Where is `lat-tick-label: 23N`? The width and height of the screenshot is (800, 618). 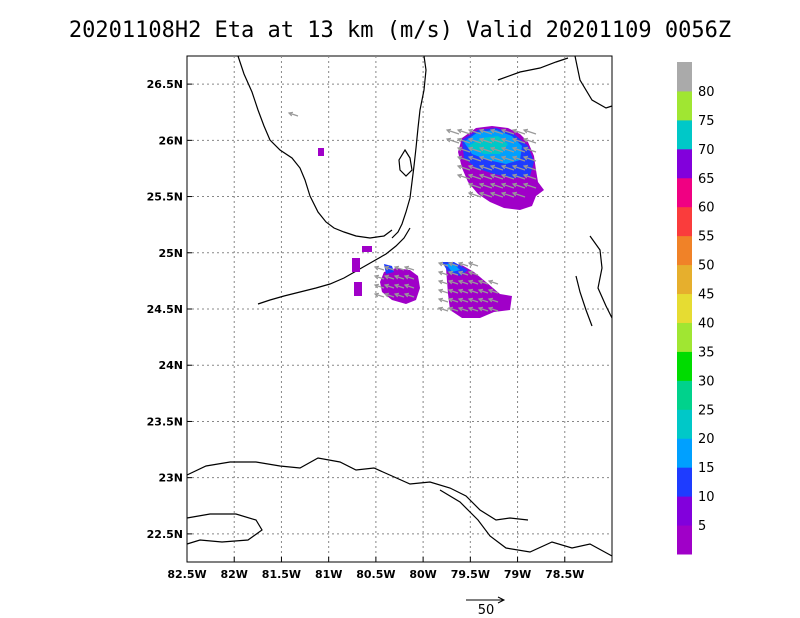
lat-tick-label: 23N is located at coordinates (170, 478).